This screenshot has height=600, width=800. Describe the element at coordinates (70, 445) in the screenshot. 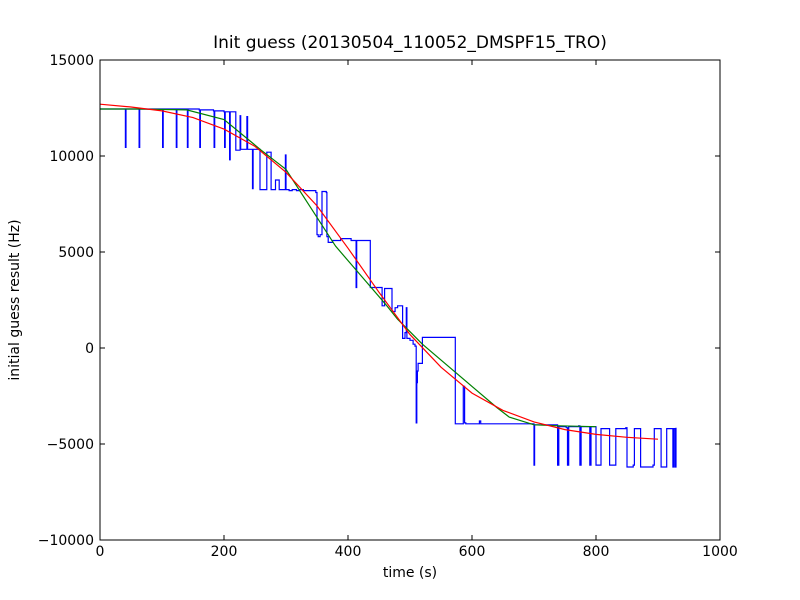

I see `y-tick-label: −5000` at that location.